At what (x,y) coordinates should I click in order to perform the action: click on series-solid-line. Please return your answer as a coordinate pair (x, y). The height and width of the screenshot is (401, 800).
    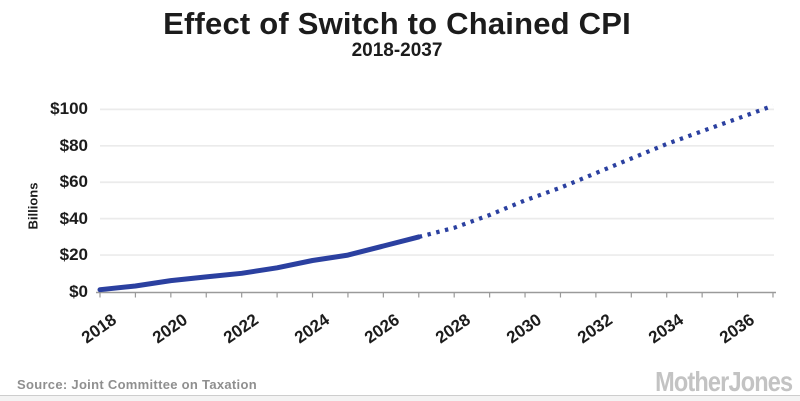
    Looking at the image, I should click on (259, 263).